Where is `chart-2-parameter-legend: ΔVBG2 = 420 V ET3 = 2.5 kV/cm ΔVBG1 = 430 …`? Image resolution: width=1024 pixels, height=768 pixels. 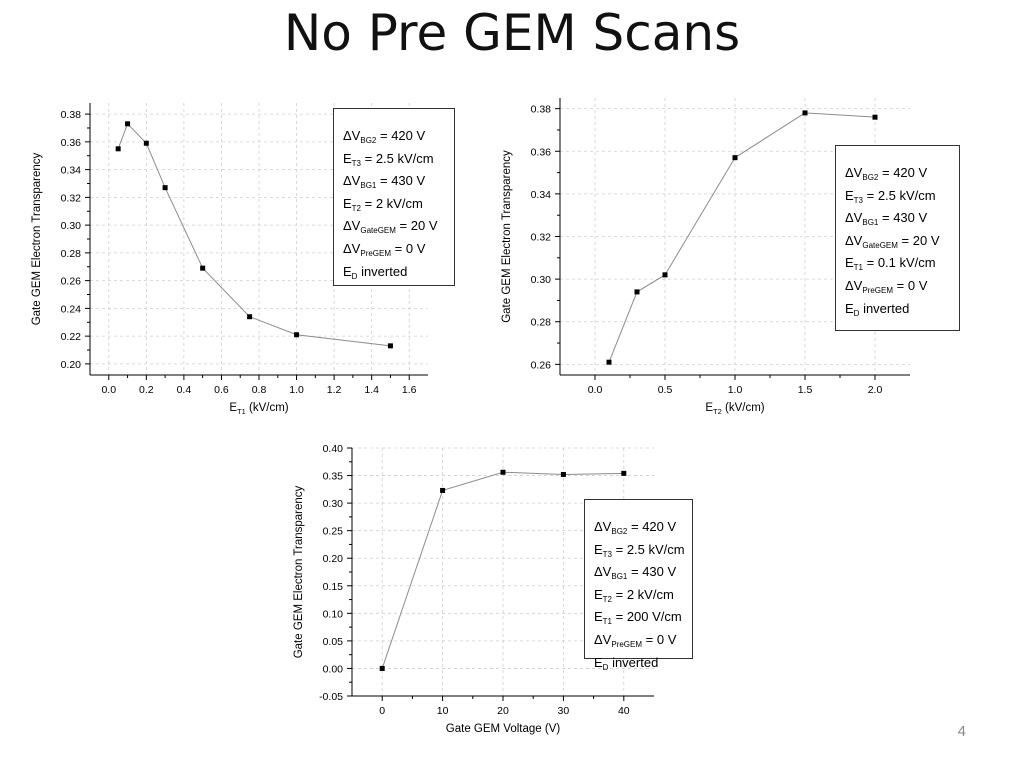
chart-2-parameter-legend: ΔVBG2 = 420 V ET3 = 2.5 kV/cm ΔVBG1 = 430 … is located at coordinates (897, 238).